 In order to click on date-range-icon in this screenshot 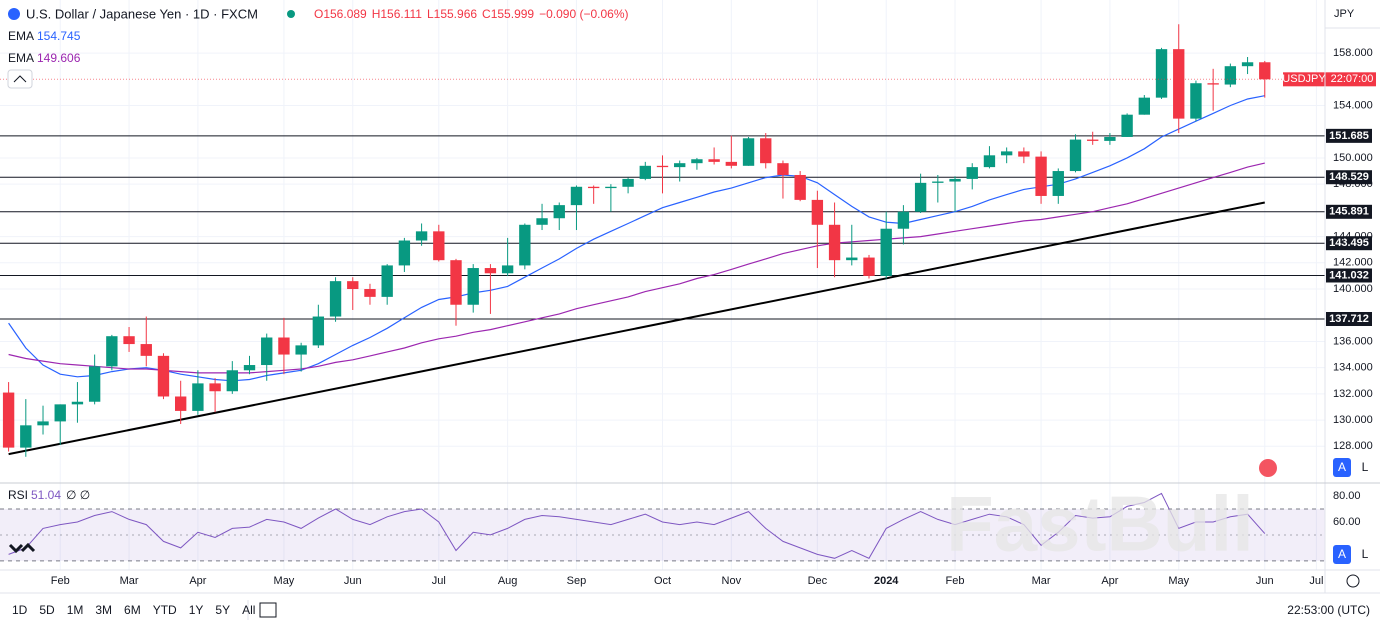, I will do `click(268, 610)`.